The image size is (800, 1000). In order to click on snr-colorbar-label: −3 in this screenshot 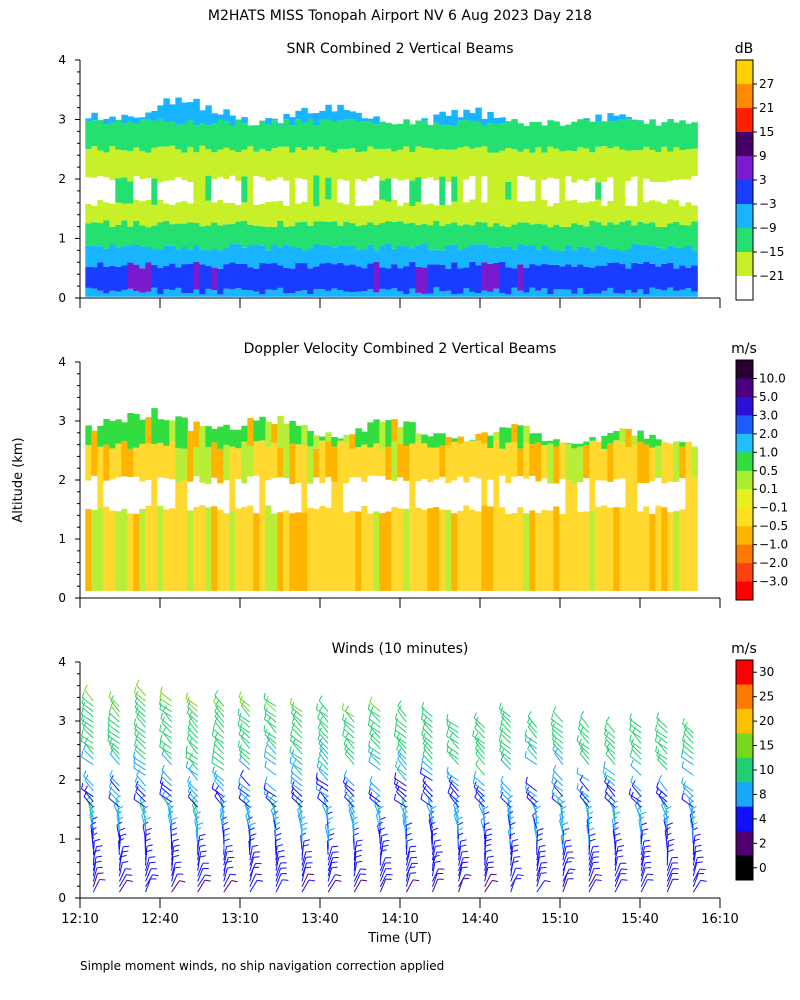, I will do `click(768, 204)`.